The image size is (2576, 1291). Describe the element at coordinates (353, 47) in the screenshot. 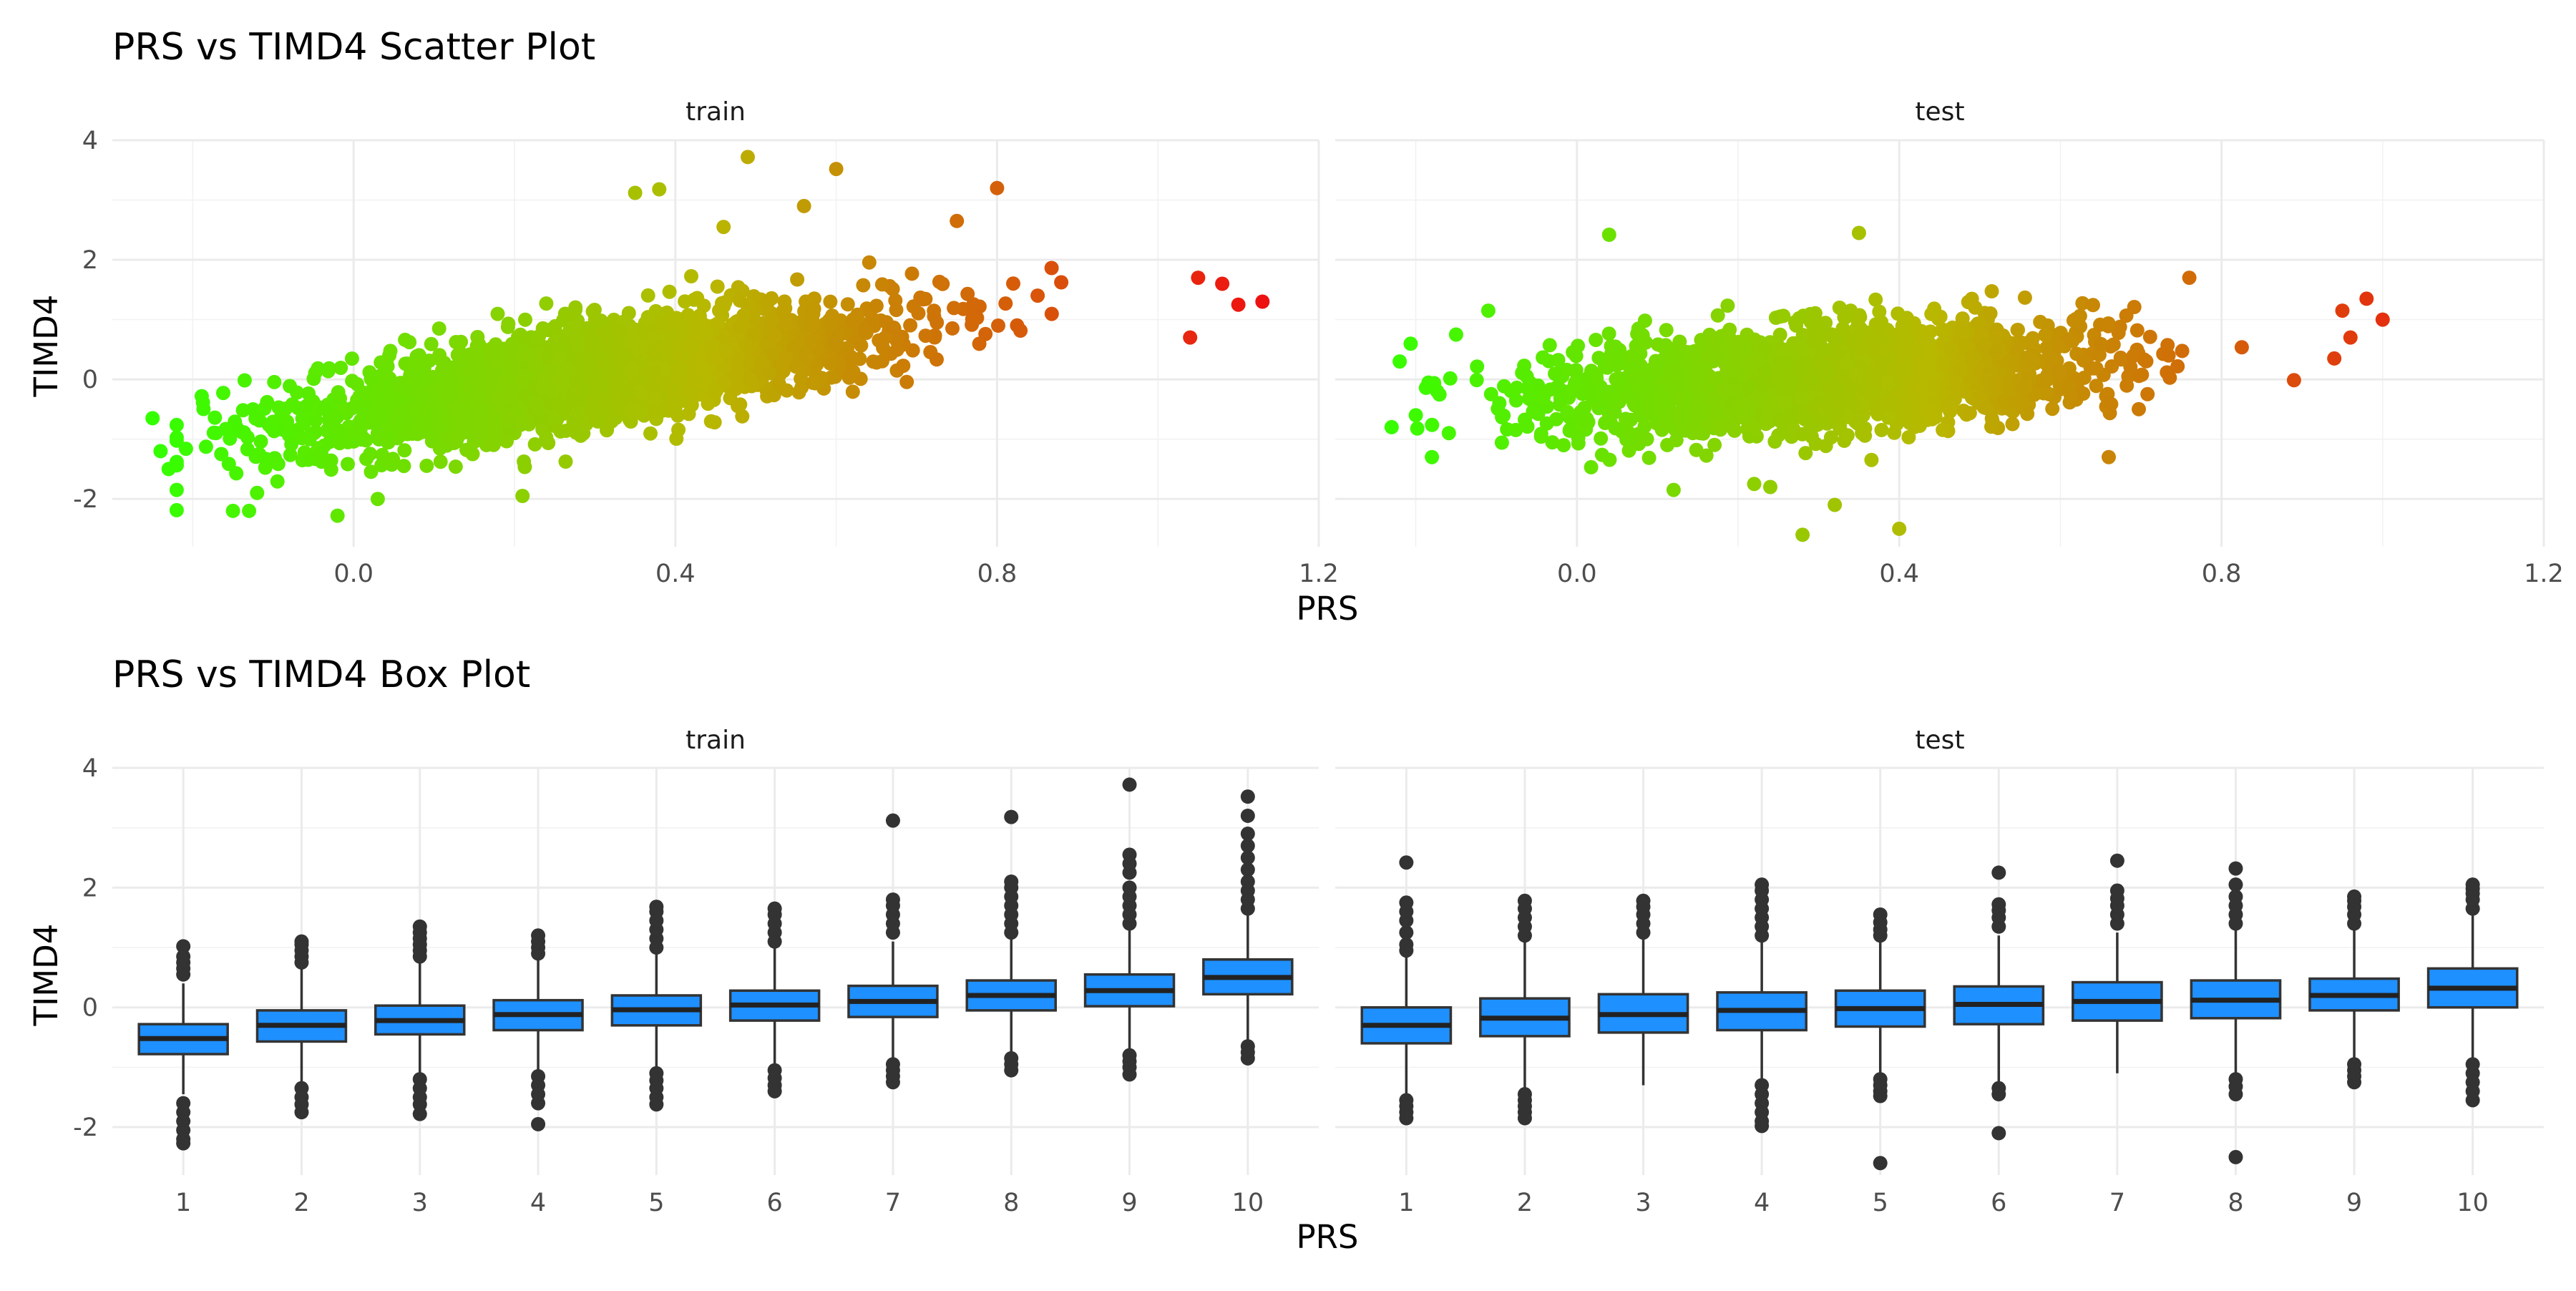

I see `scatter-title: PRS vs TIMD4 Scatter Plot` at that location.